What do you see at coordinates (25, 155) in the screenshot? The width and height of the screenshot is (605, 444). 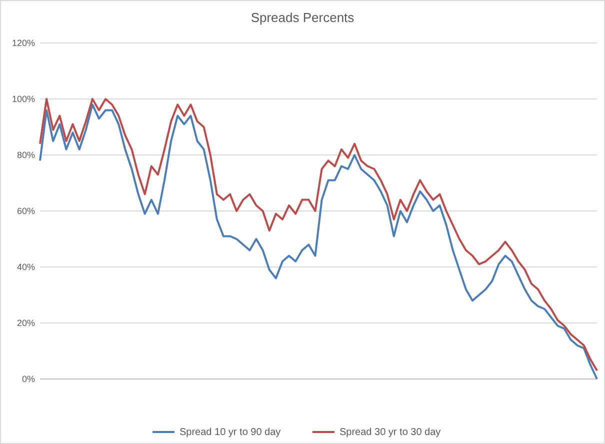 I see `y-tick-label: 80%` at bounding box center [25, 155].